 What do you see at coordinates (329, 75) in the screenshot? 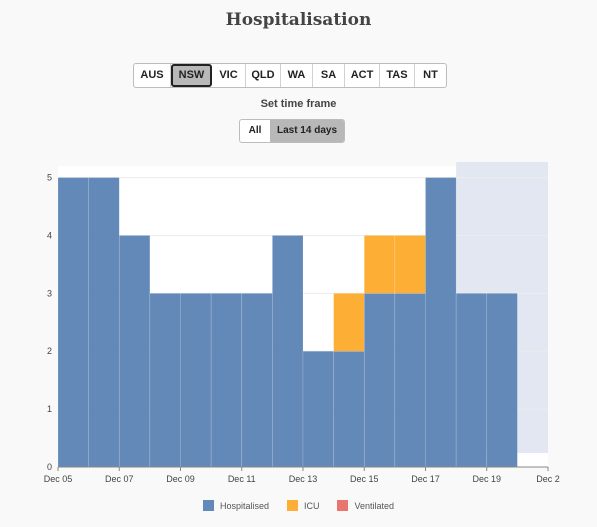
I see `region-button-sa: SA` at bounding box center [329, 75].